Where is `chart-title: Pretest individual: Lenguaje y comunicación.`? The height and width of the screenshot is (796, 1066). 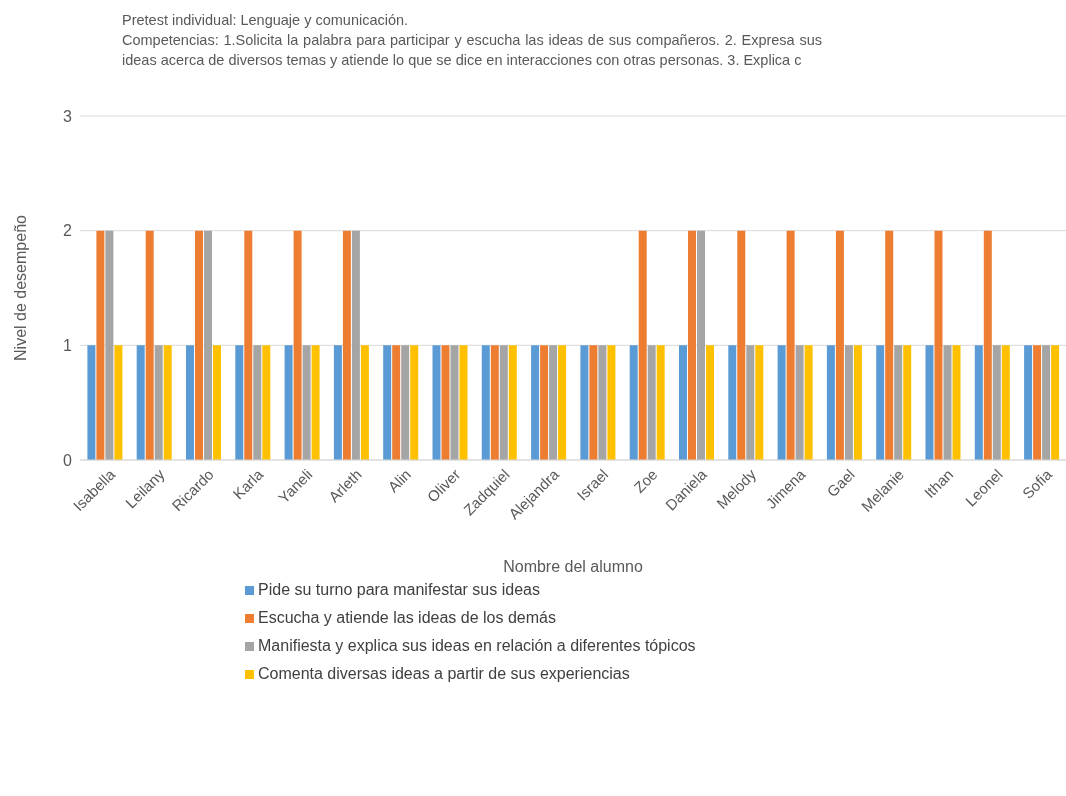 chart-title: Pretest individual: Lenguaje y comunicación. is located at coordinates (266, 20).